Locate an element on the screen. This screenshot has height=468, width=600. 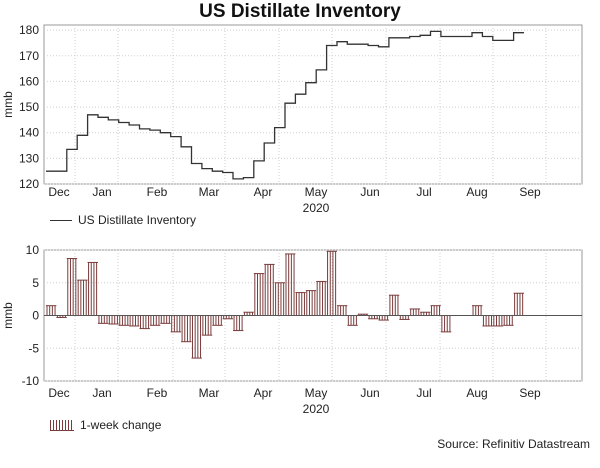
y-tick-label: 160 is located at coordinates (29, 81).